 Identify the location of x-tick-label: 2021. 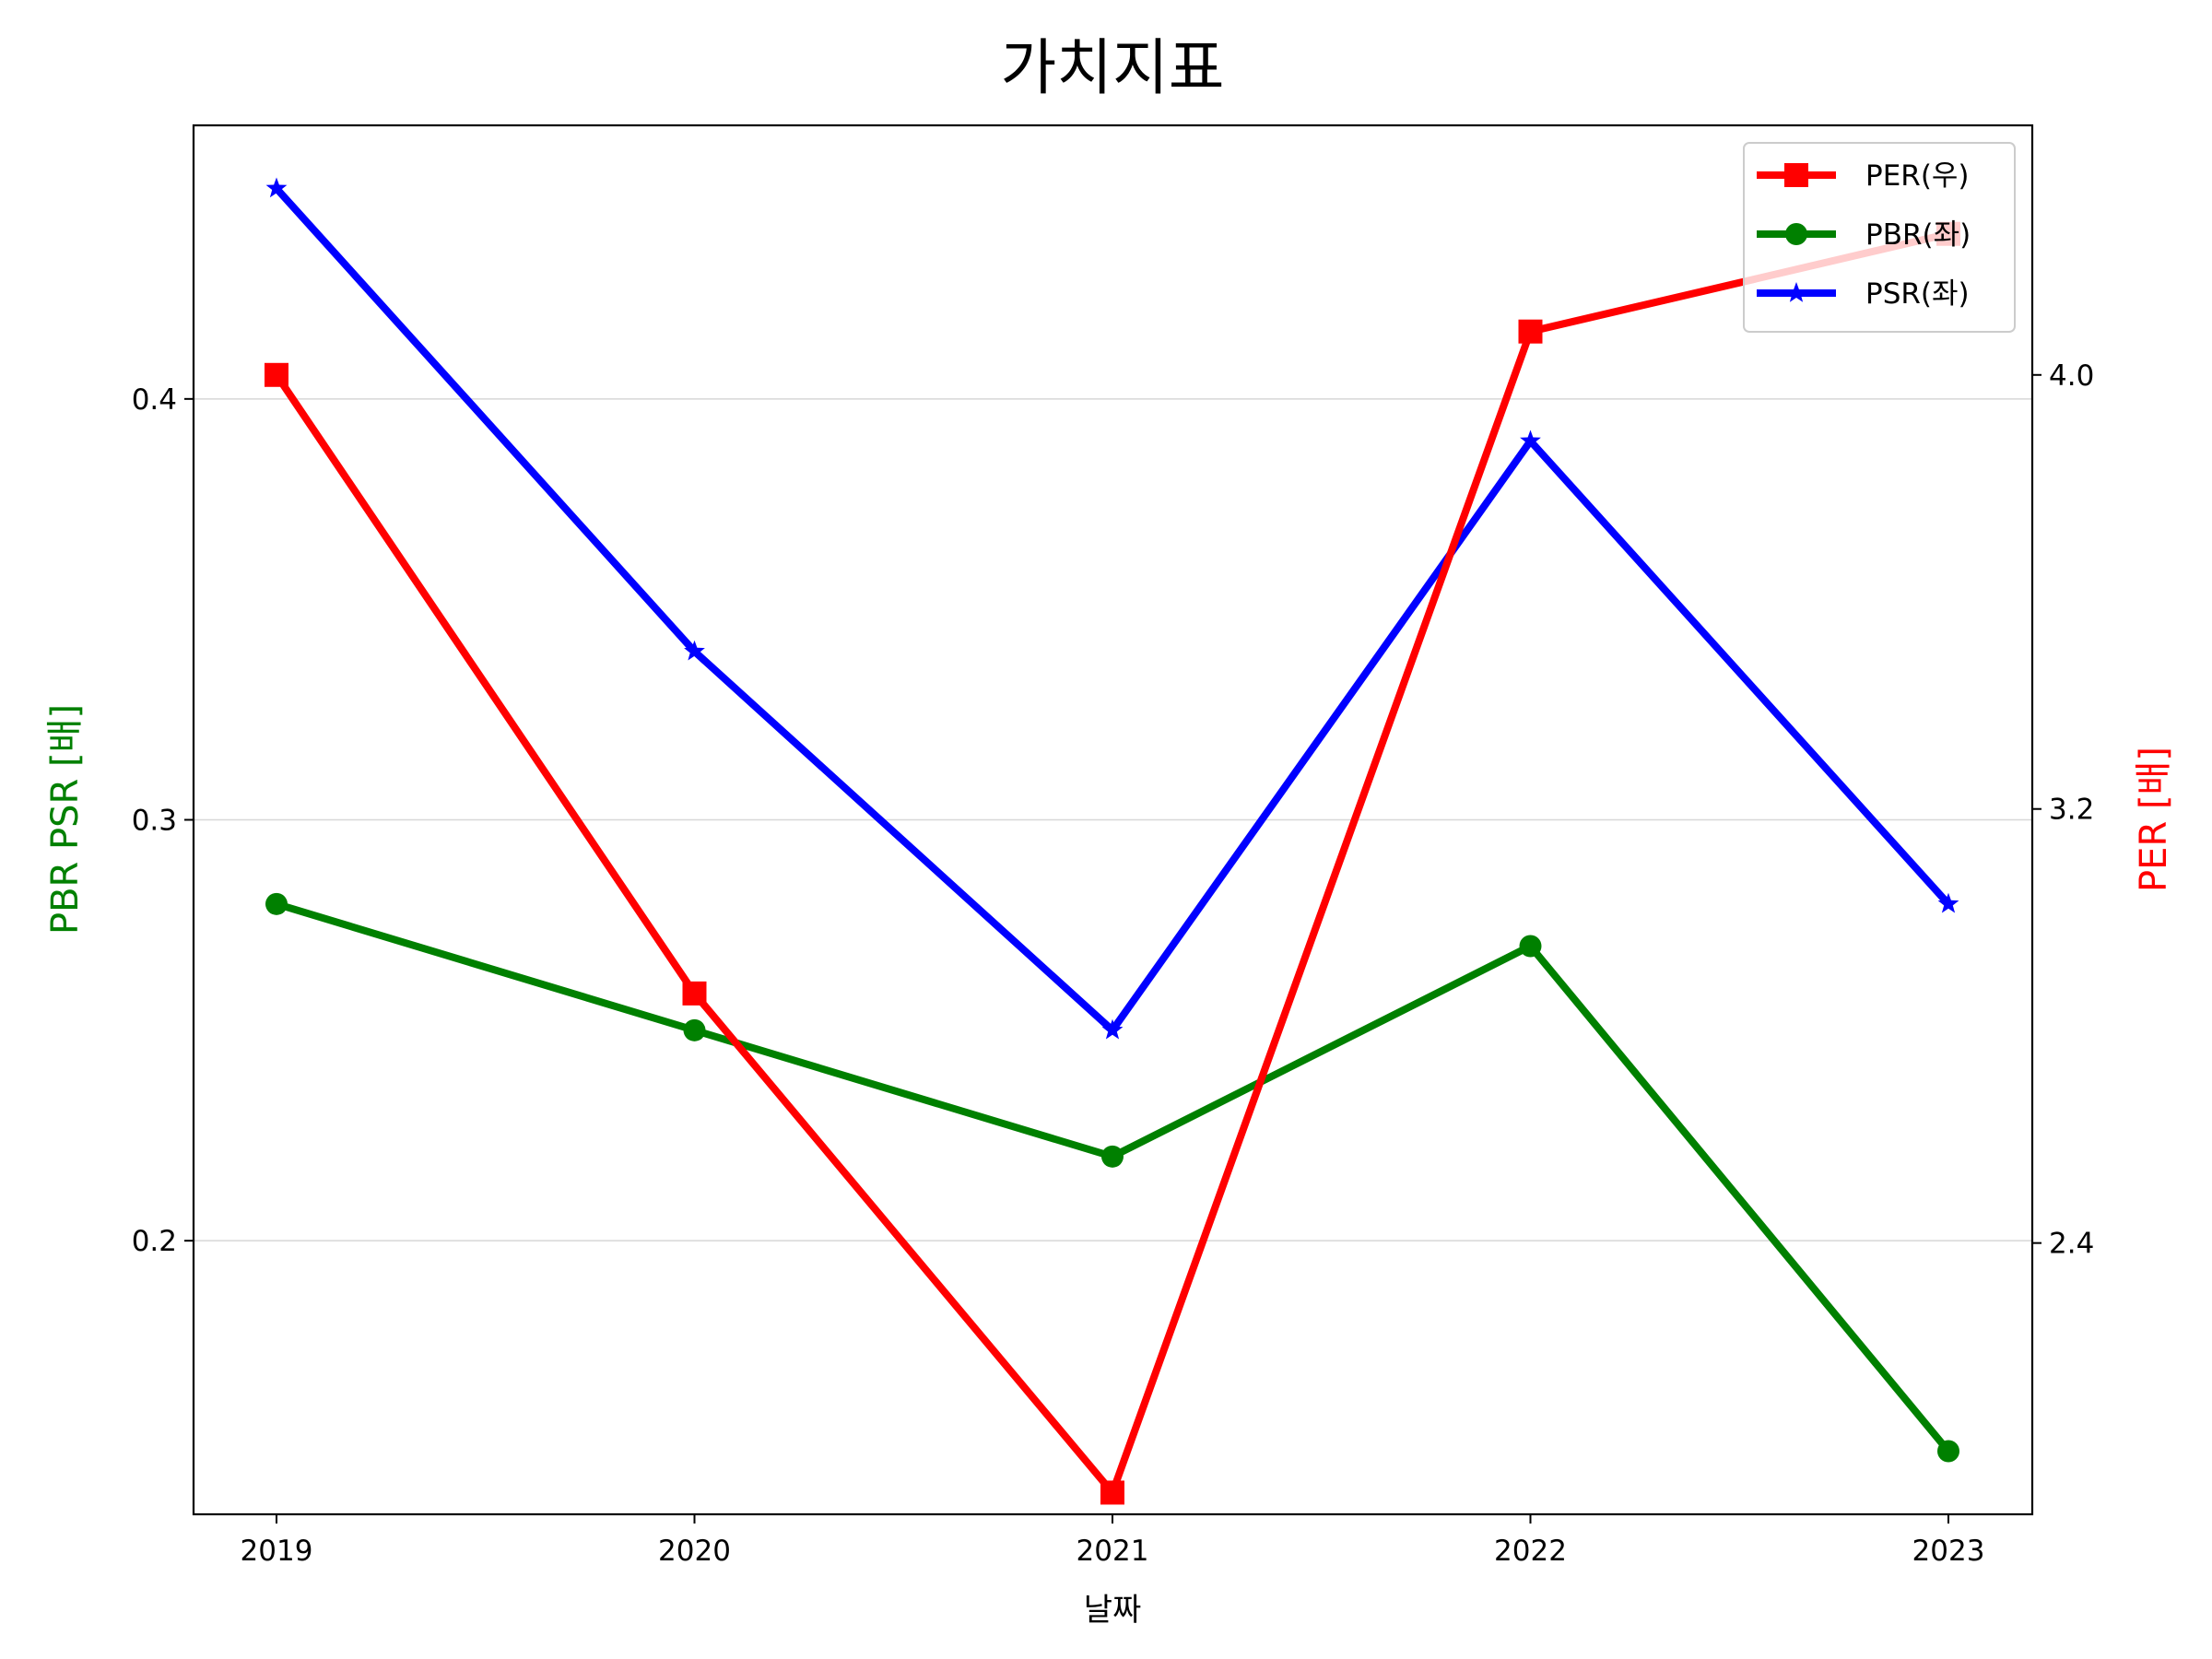
(1113, 1551).